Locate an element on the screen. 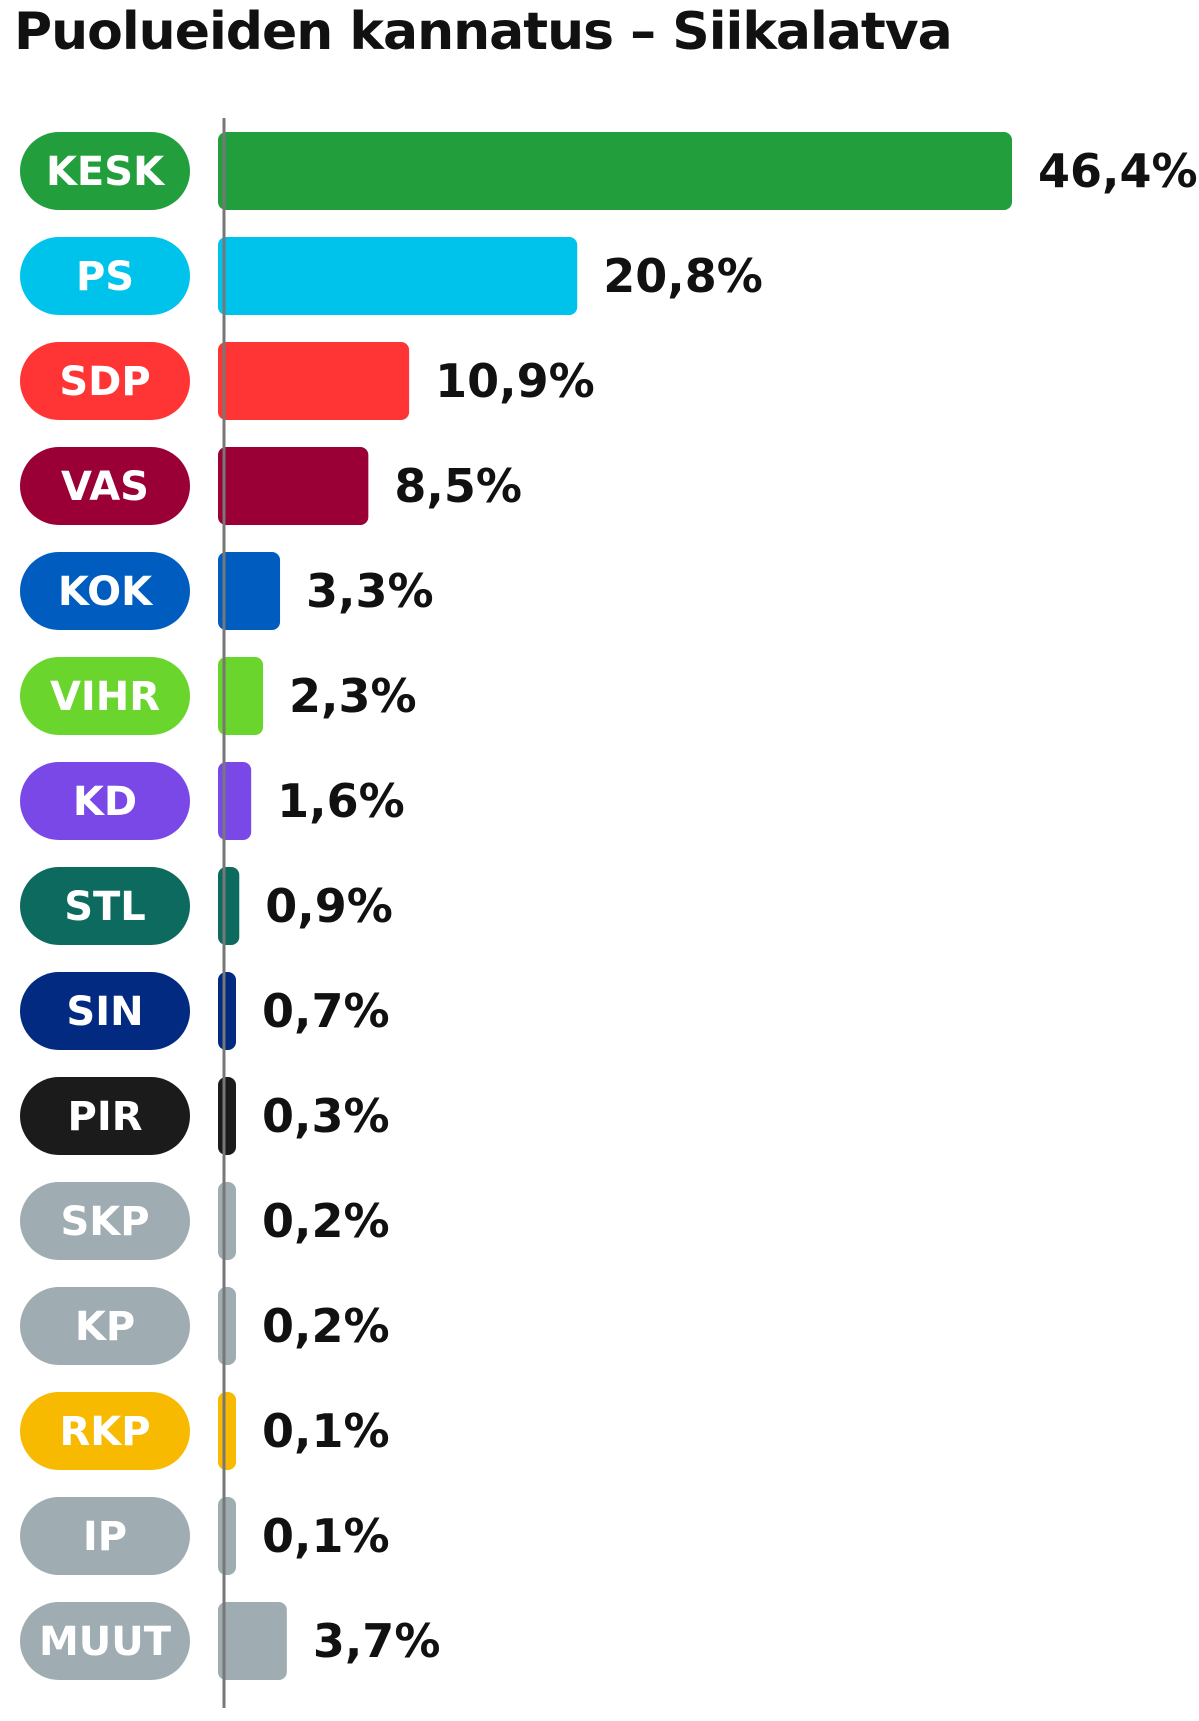 Image resolution: width=1199 pixels, height=1721 pixels. party-label: PIR is located at coordinates (105, 1117).